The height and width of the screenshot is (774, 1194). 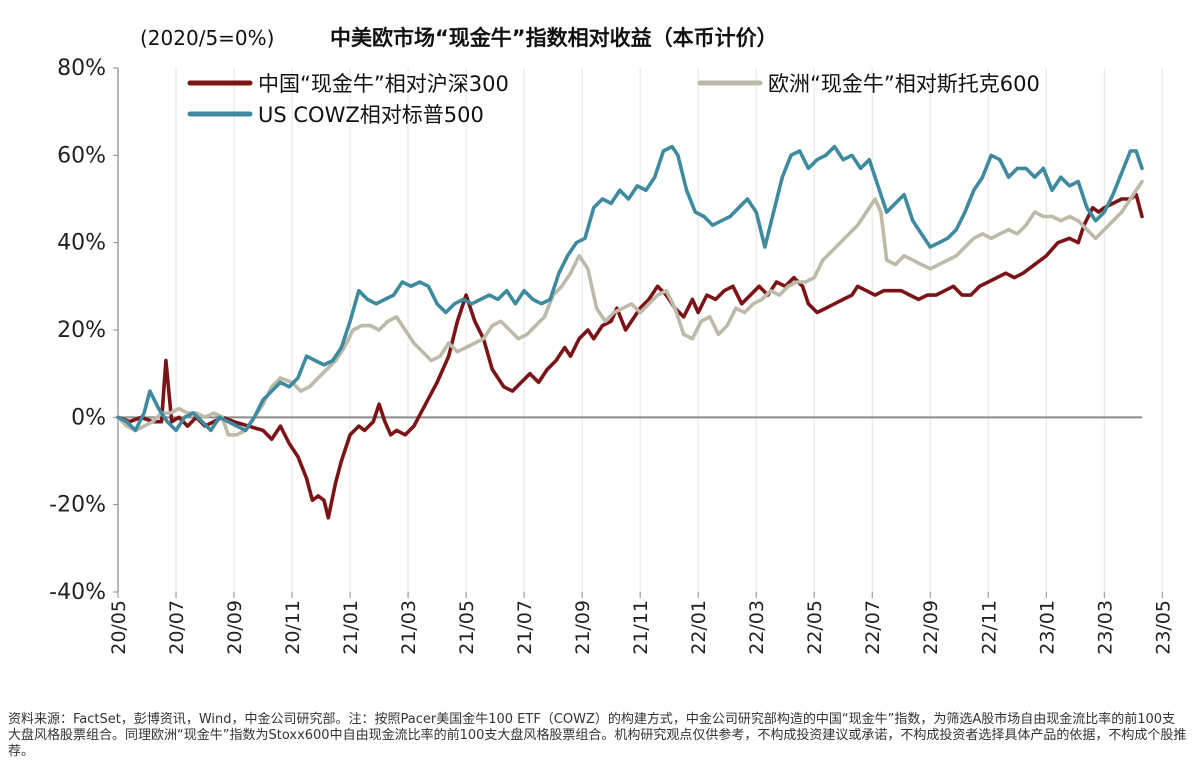 What do you see at coordinates (81, 155) in the screenshot?
I see `y-tick-label: 60%` at bounding box center [81, 155].